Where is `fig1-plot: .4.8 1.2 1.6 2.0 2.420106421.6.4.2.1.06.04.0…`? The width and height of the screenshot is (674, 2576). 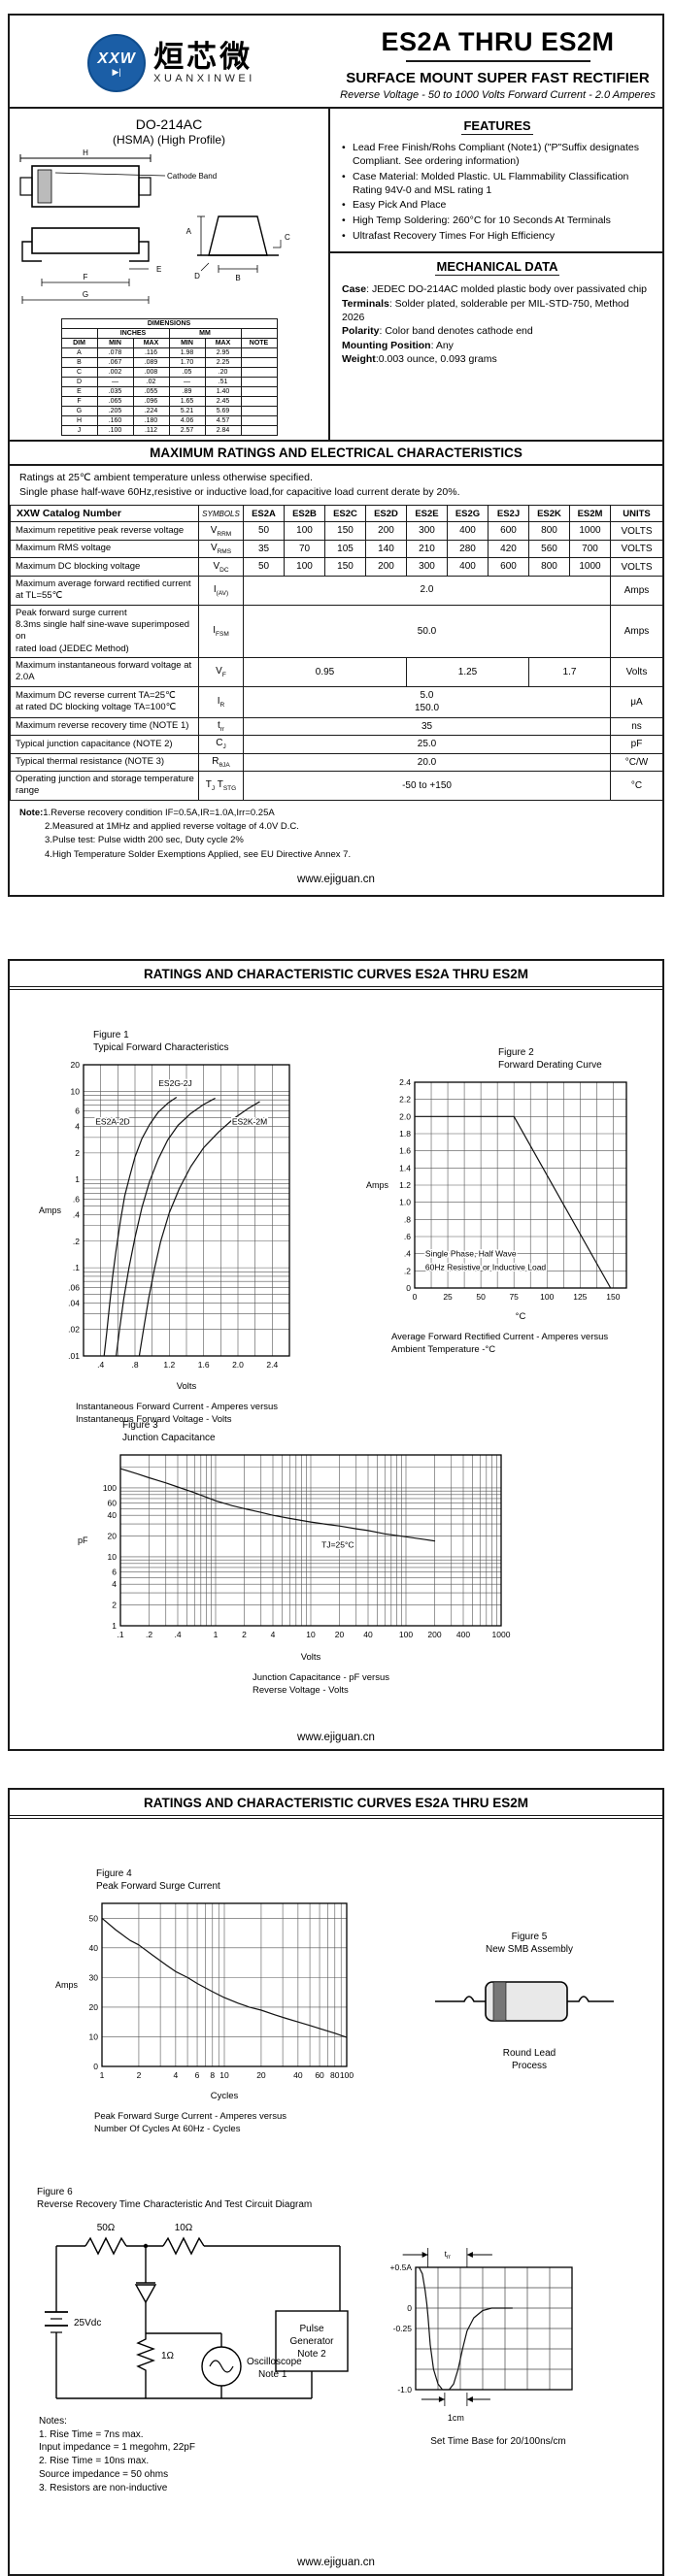
fig1-plot: .4.8 1.2 1.6 2.0 2.420106421.6.4.2.1.06.04.0… is located at coordinates (164, 1226).